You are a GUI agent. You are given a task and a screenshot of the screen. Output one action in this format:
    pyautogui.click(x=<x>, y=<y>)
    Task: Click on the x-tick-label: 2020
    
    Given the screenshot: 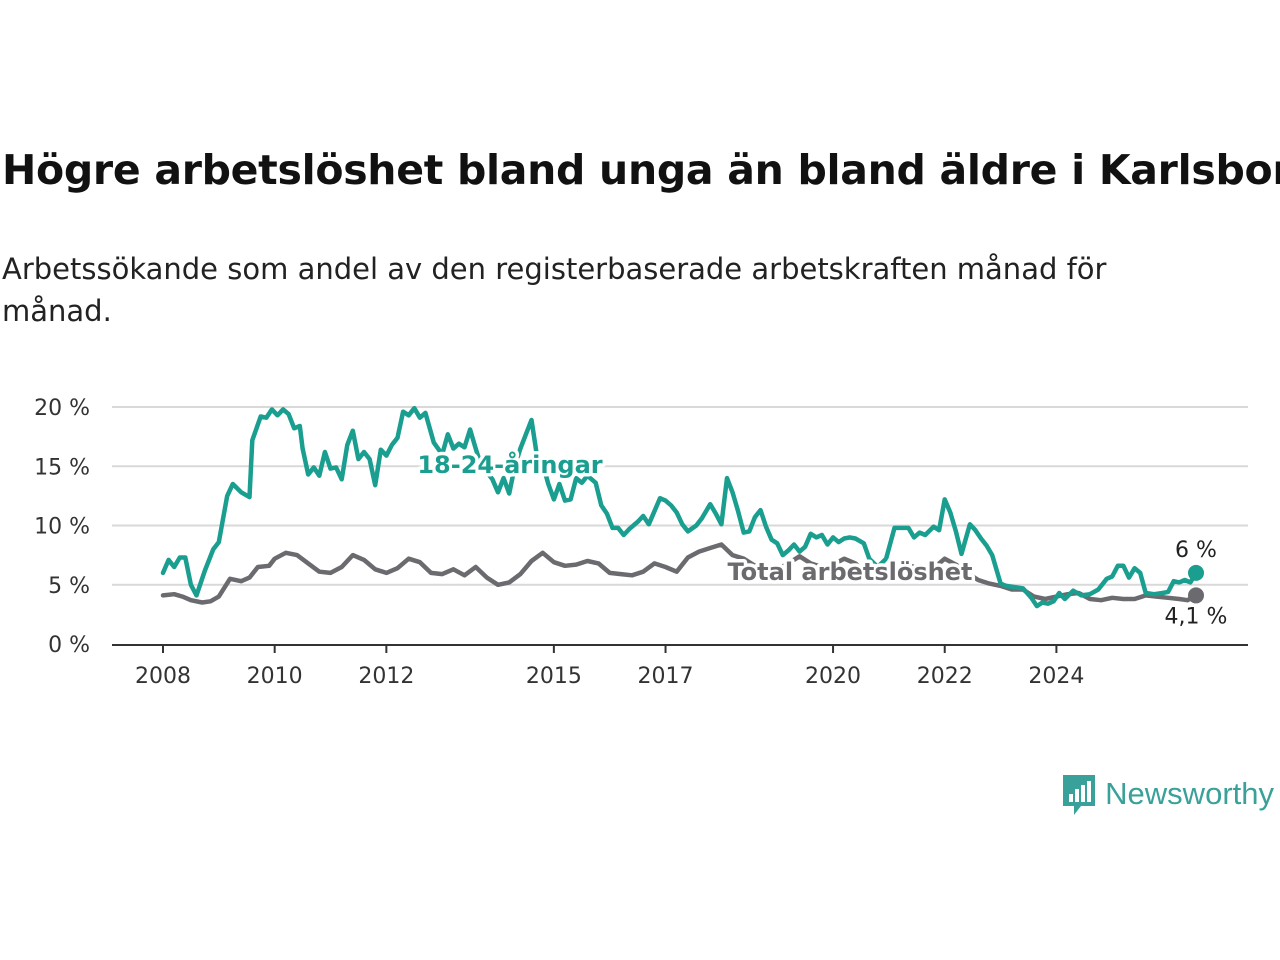 What is the action you would take?
    pyautogui.click(x=833, y=676)
    